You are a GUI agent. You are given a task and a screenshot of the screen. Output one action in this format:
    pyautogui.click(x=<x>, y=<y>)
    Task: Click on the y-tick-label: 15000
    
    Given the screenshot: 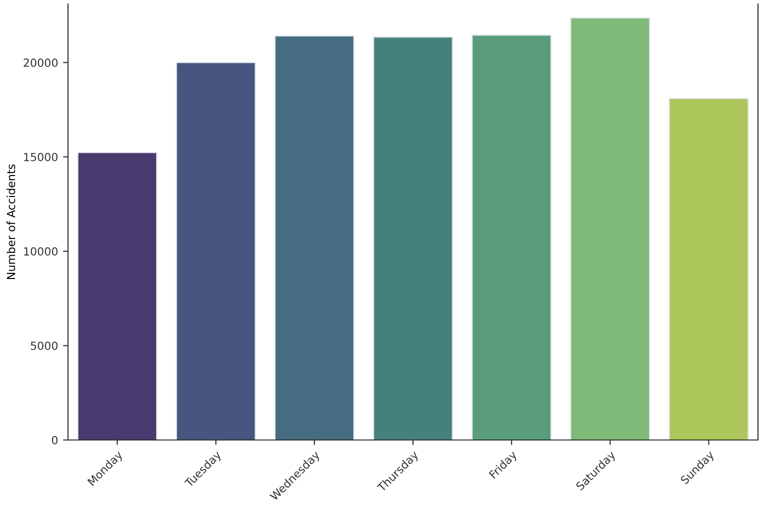 What is the action you would take?
    pyautogui.click(x=41, y=157)
    